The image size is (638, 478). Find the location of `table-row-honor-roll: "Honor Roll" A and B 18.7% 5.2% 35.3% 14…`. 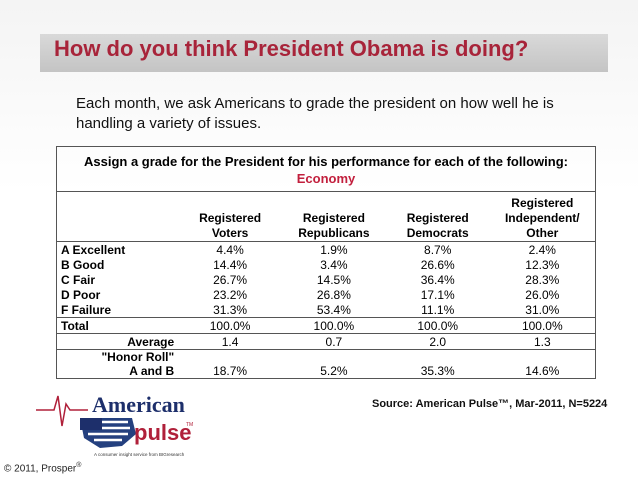

table-row-honor-roll: "Honor Roll" A and B 18.7% 5.2% 35.3% 14… is located at coordinates (326, 364).